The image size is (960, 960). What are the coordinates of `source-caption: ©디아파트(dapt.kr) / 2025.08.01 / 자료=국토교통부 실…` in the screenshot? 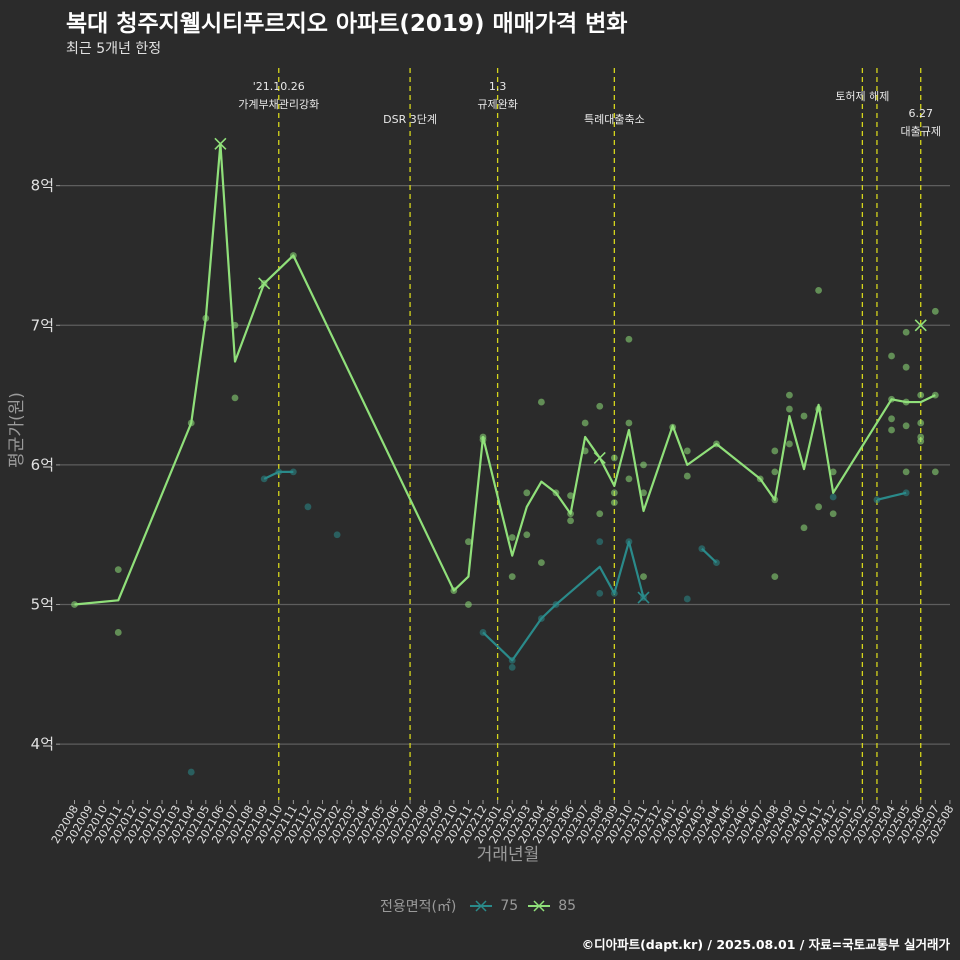 It's located at (765, 944).